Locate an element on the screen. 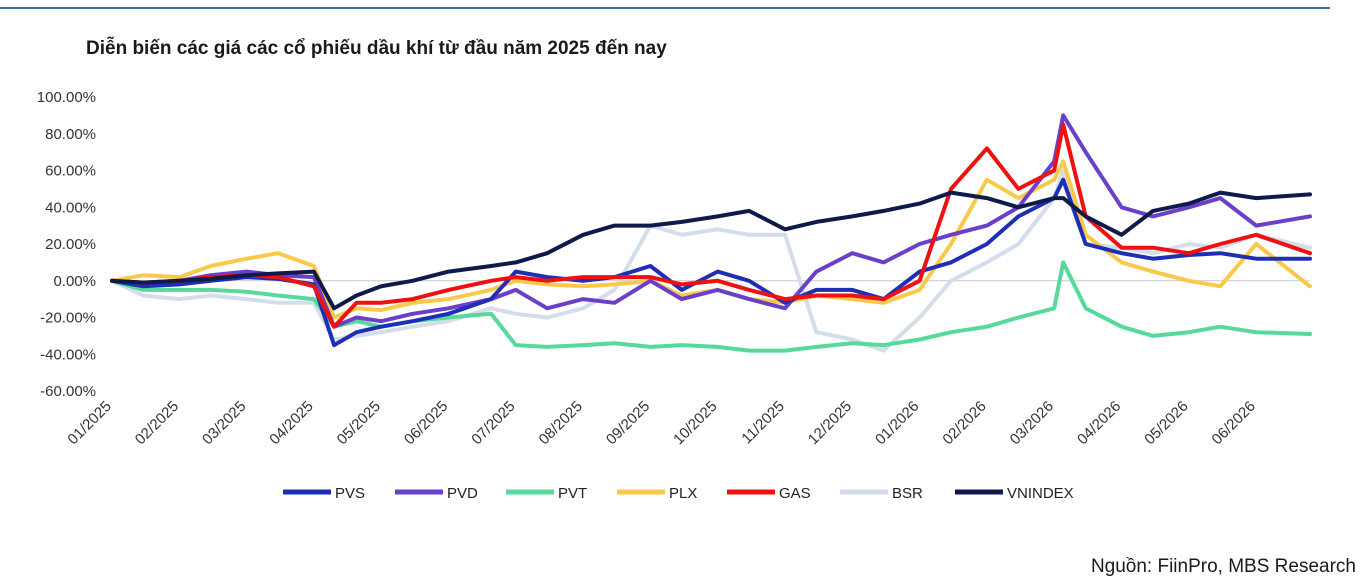 Image resolution: width=1366 pixels, height=586 pixels. x-tick-label: 06/2025 is located at coordinates (426, 423).